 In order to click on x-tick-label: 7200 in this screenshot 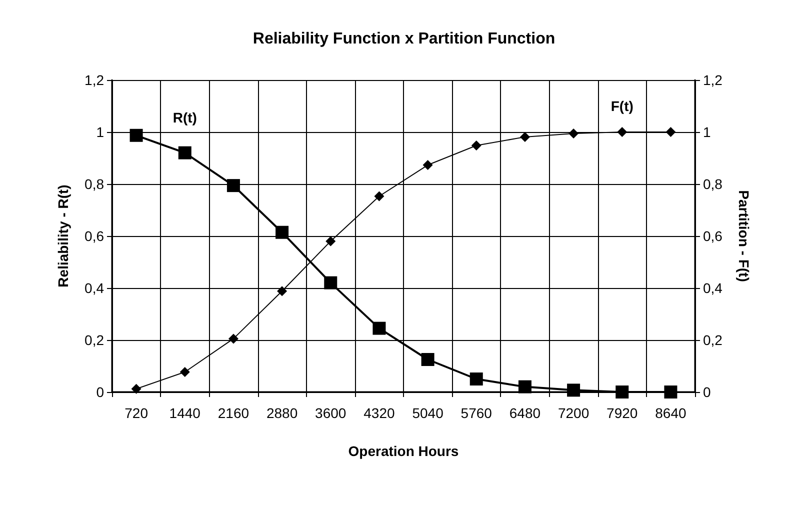, I will do `click(574, 413)`.